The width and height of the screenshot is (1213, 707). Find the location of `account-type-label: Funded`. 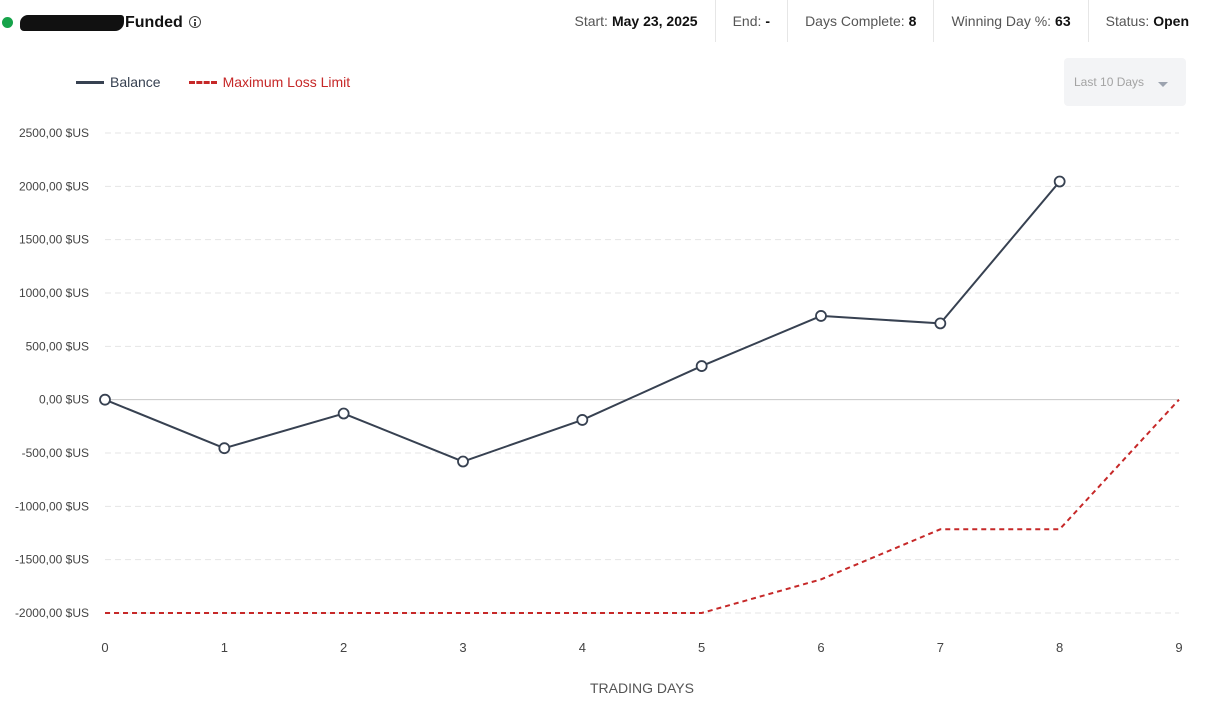

account-type-label: Funded is located at coordinates (154, 22).